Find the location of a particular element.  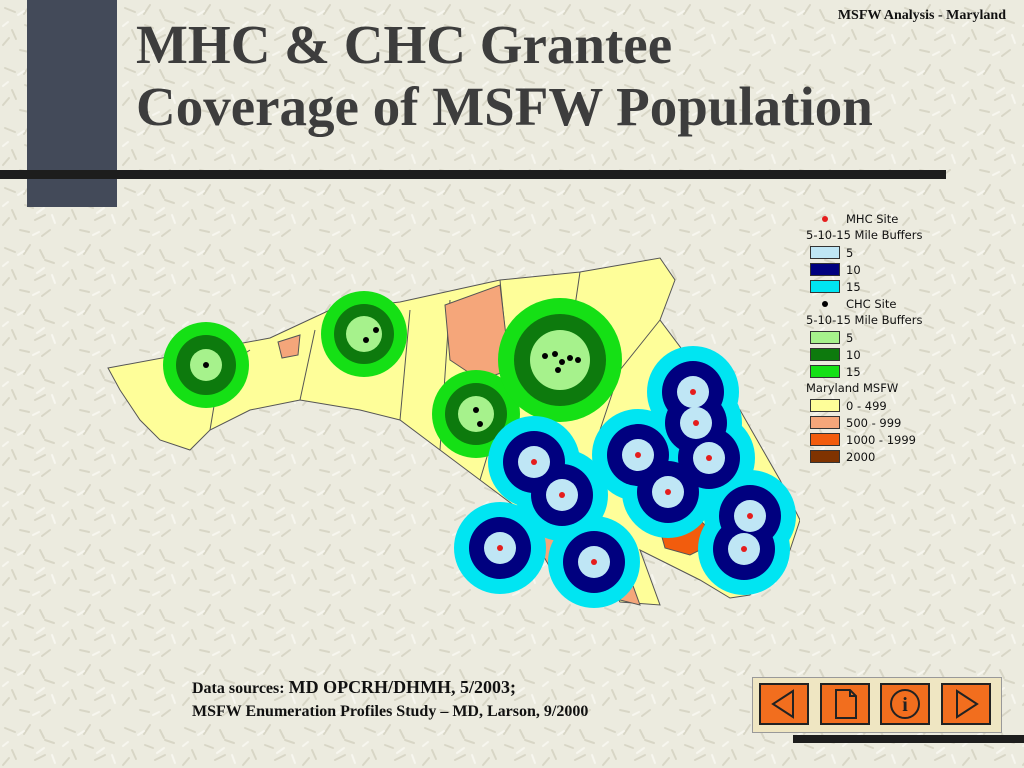

title-line-1: MHC & CHC Grantee is located at coordinates (404, 44).